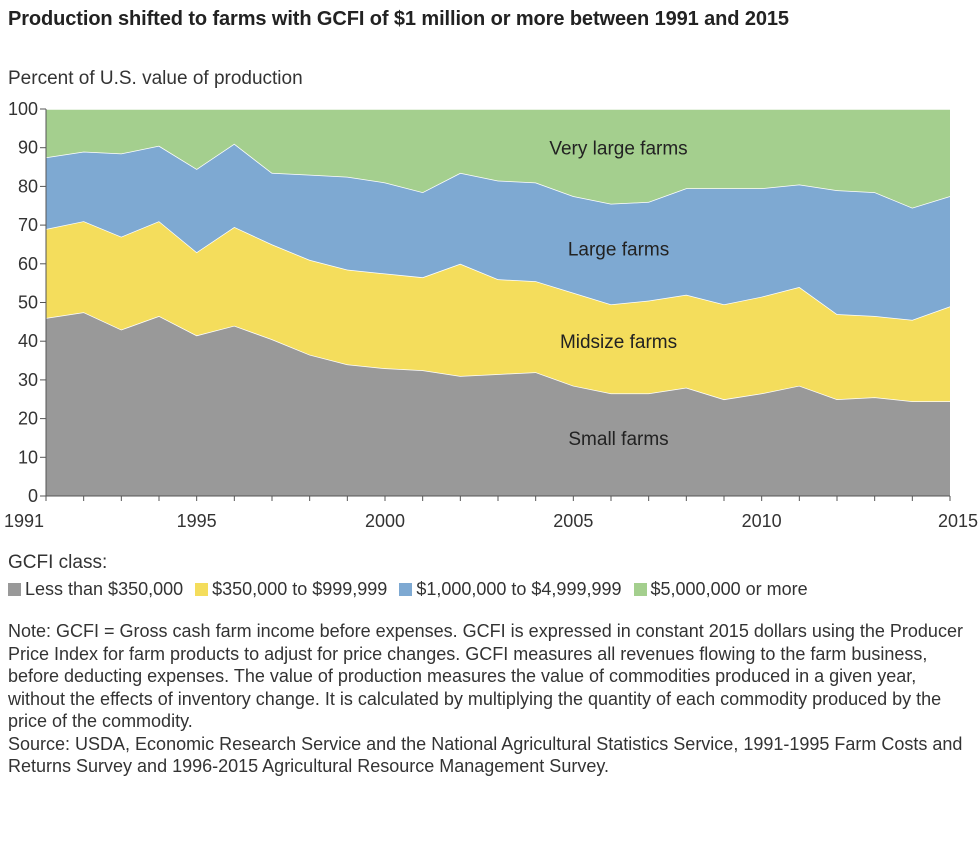  What do you see at coordinates (573, 521) in the screenshot?
I see `x-tick-label-2005: 2005` at bounding box center [573, 521].